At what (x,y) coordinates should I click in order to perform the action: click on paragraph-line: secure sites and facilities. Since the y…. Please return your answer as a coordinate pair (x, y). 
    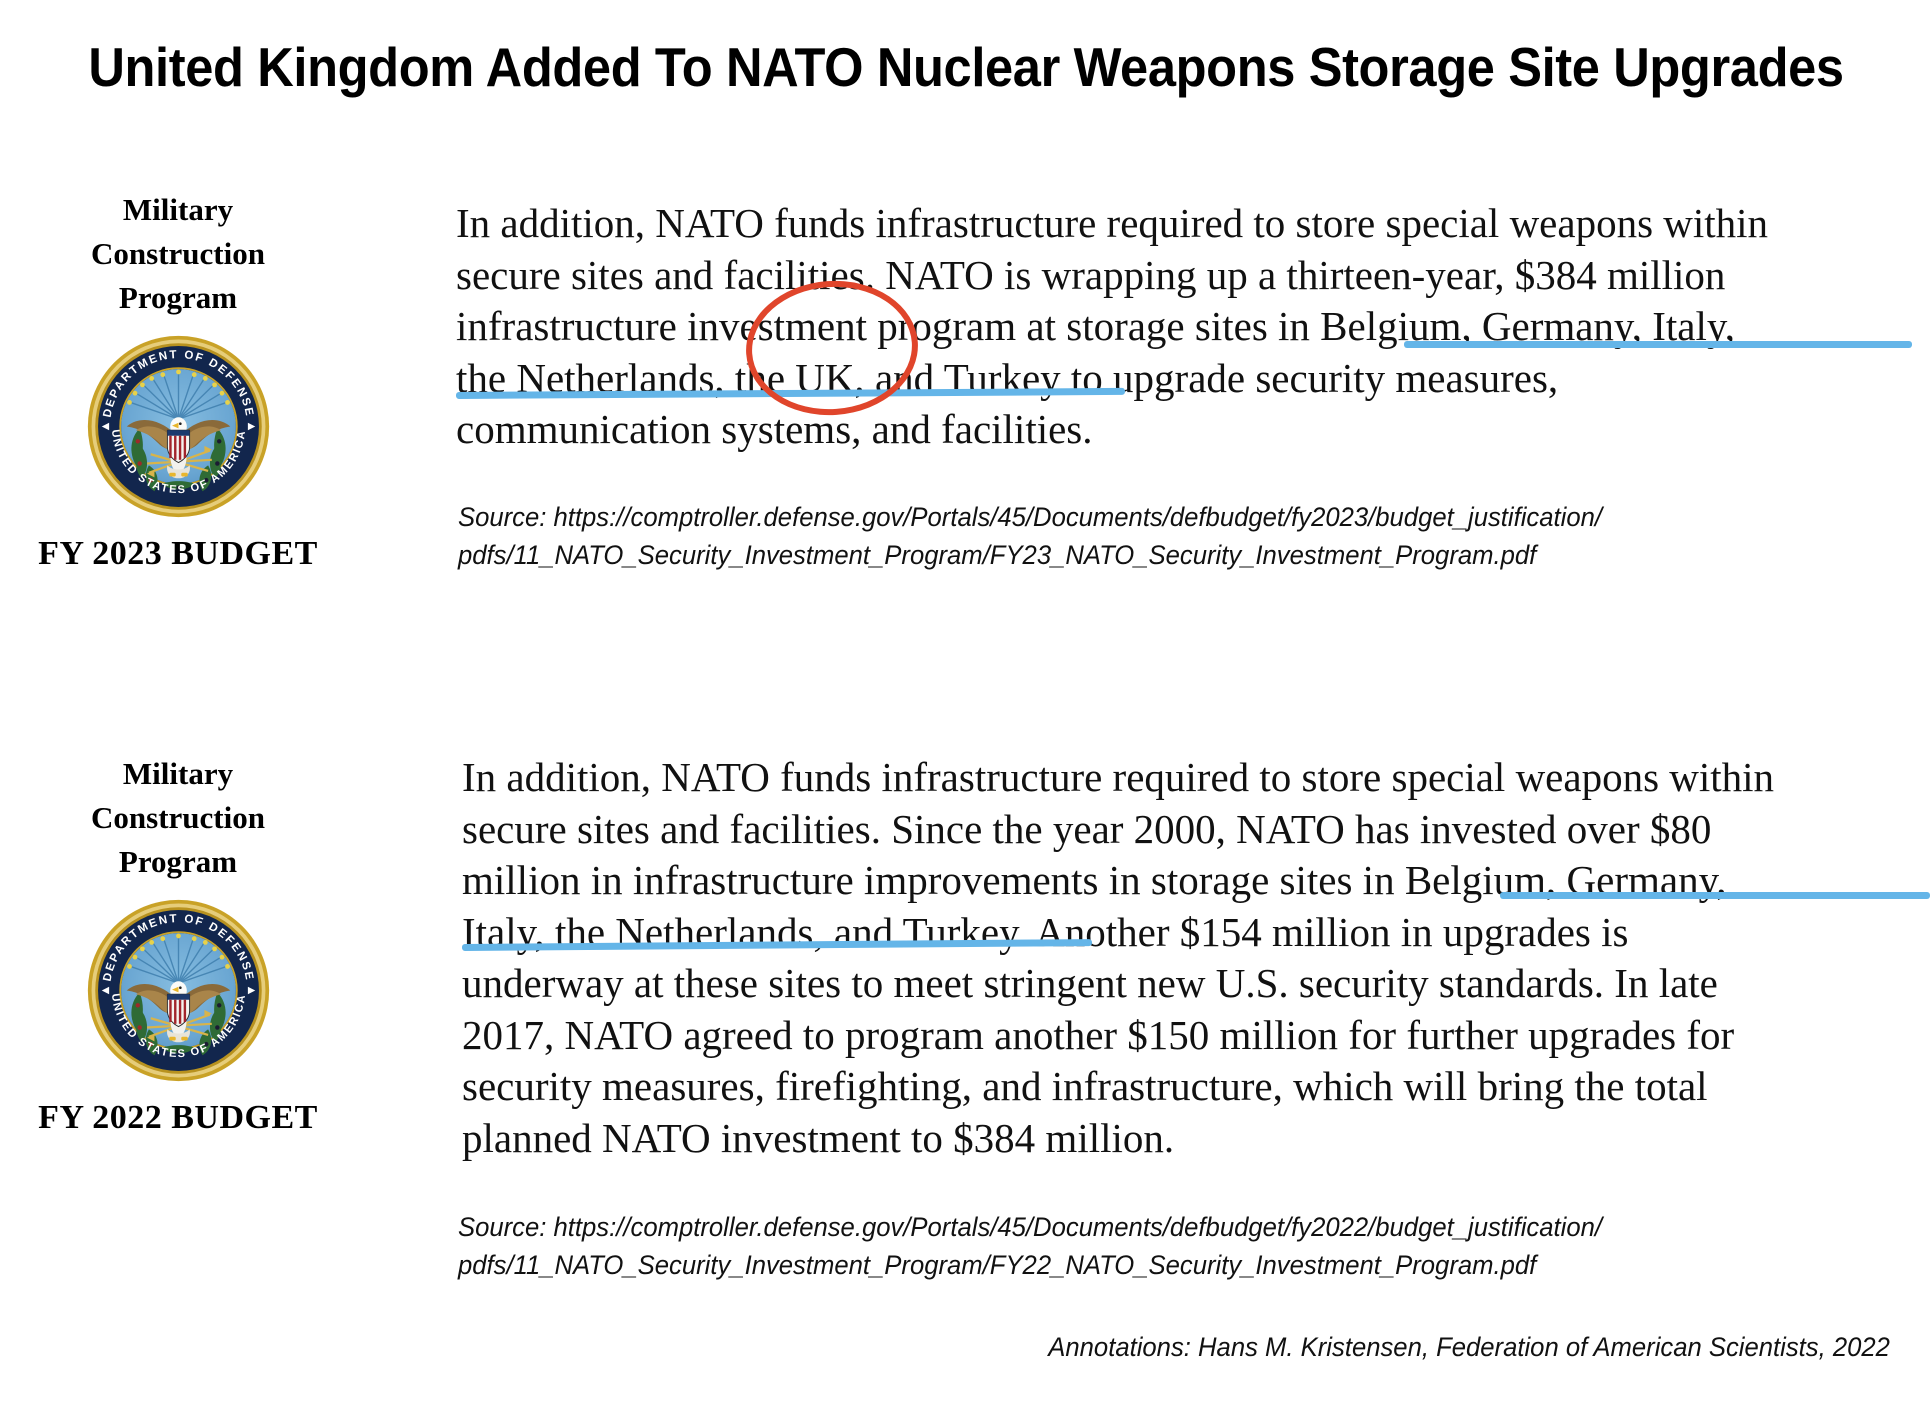
    Looking at the image, I should click on (1087, 828).